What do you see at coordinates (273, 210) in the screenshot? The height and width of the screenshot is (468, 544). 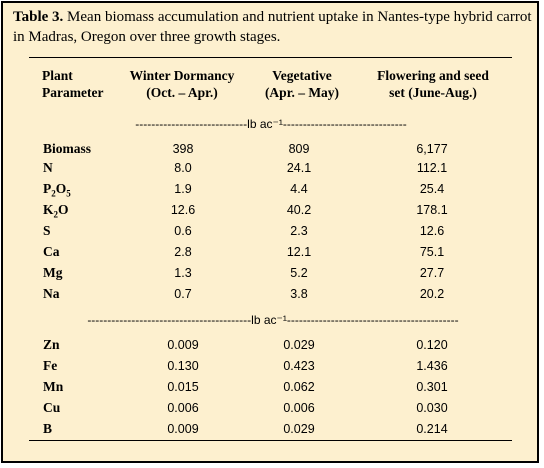 I see `table-row: K2O 12.6 40.2 178.1` at bounding box center [273, 210].